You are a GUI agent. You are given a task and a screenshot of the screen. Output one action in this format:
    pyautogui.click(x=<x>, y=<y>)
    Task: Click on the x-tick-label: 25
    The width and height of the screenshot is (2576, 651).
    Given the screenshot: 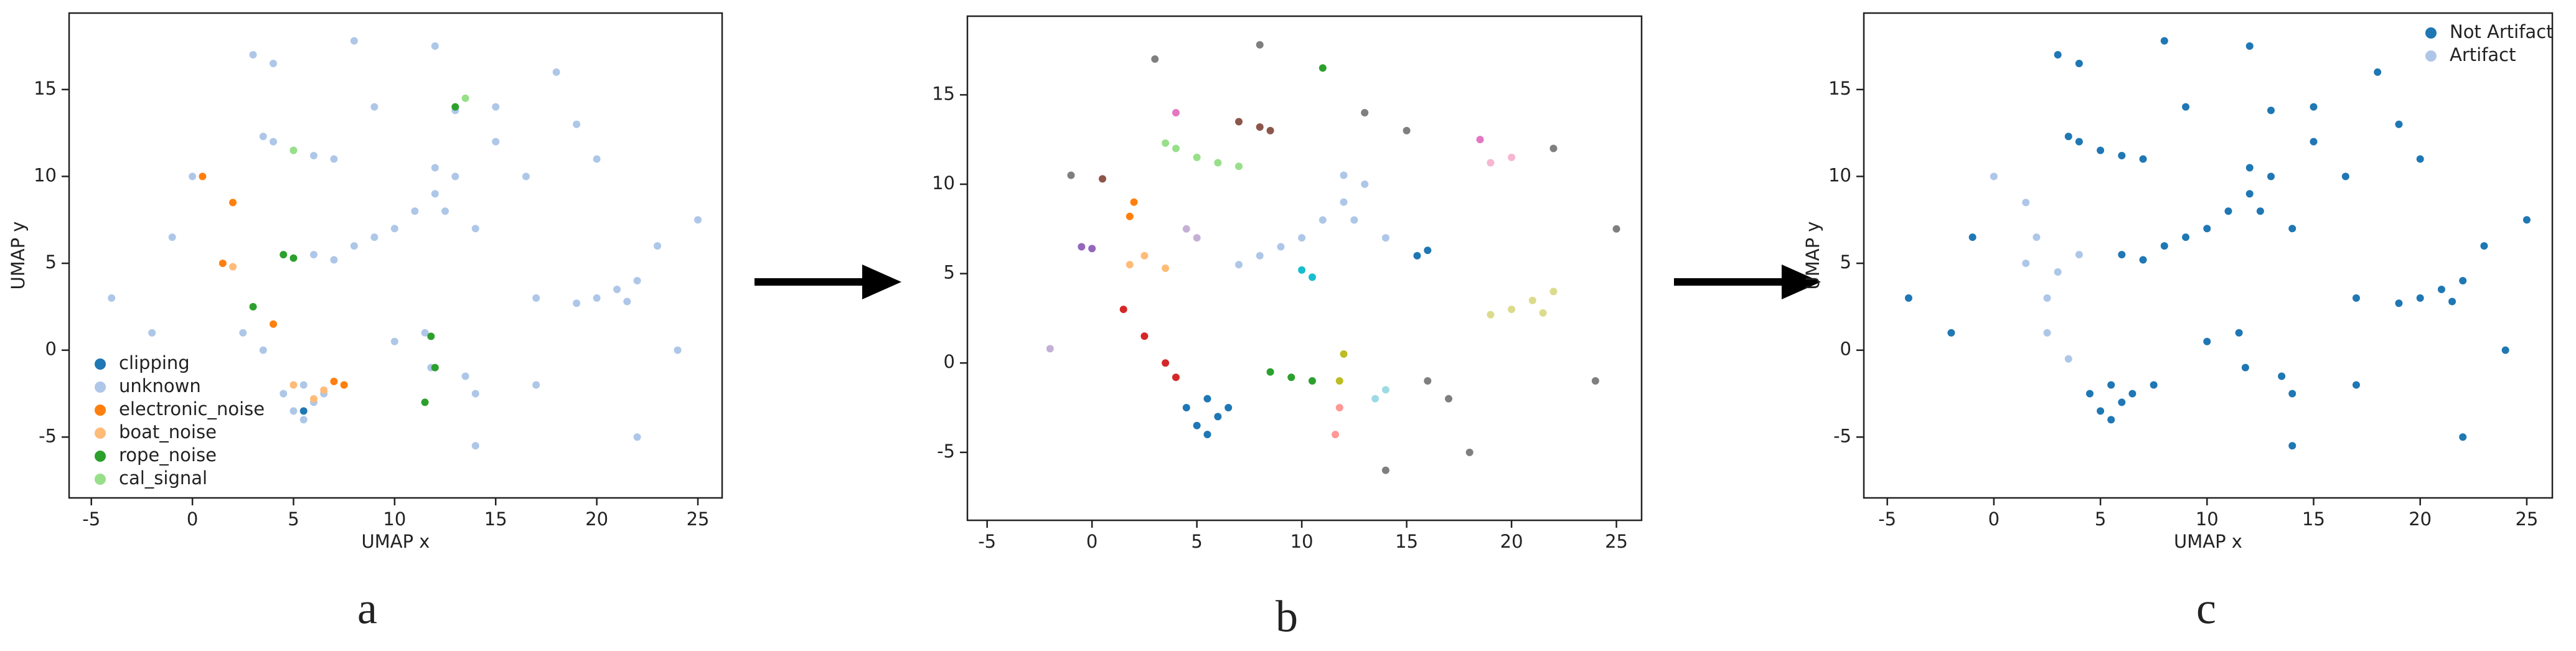 What is the action you would take?
    pyautogui.click(x=1616, y=541)
    